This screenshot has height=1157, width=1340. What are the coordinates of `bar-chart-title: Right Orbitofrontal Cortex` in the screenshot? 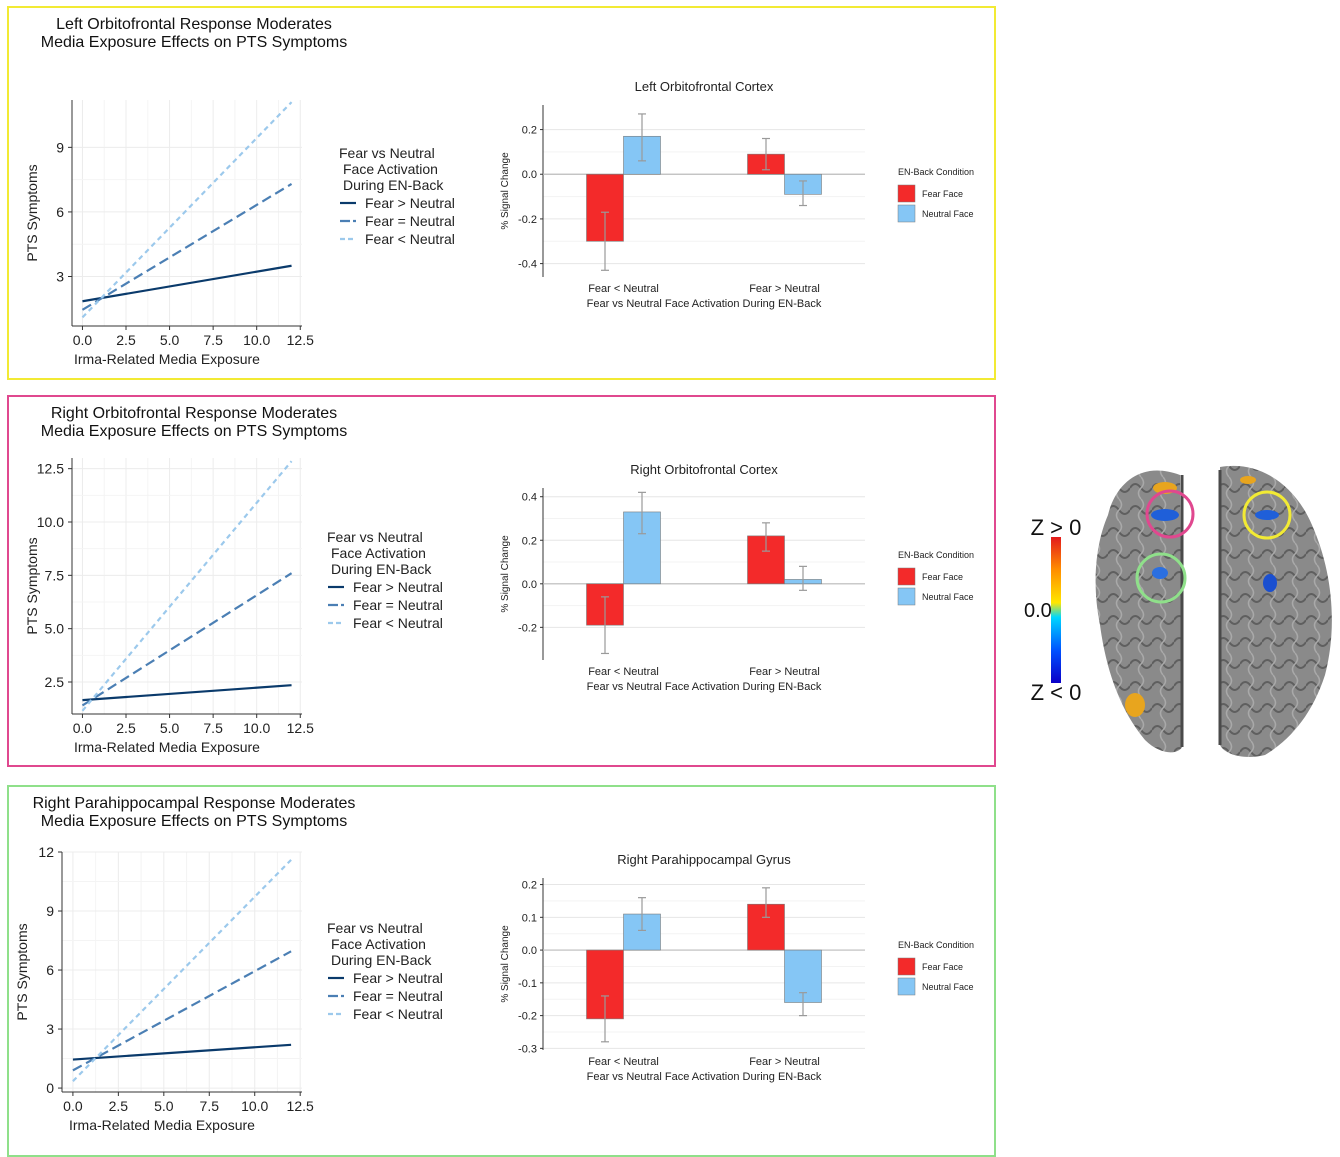 It's located at (704, 469).